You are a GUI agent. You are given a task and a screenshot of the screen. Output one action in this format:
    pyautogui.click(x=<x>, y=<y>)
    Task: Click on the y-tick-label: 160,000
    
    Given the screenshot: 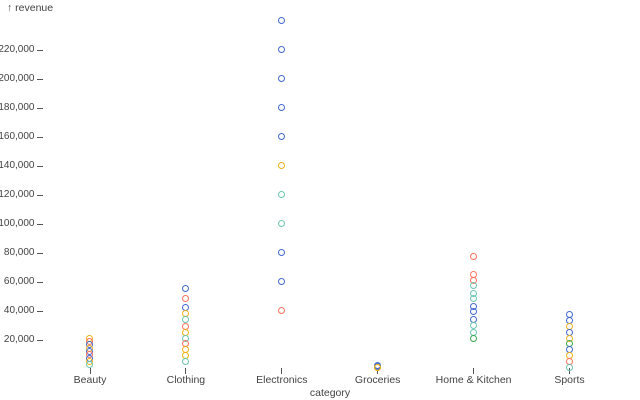 What is the action you would take?
    pyautogui.click(x=17, y=136)
    